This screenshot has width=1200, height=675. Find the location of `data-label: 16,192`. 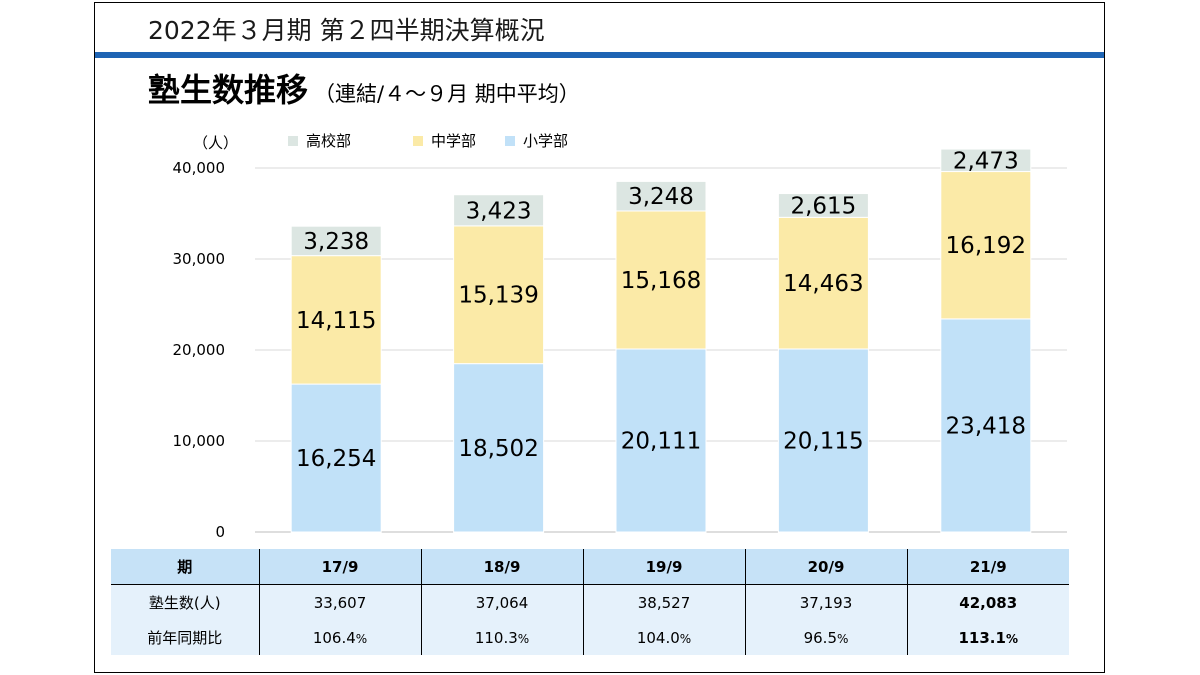

data-label: 16,192 is located at coordinates (986, 246).